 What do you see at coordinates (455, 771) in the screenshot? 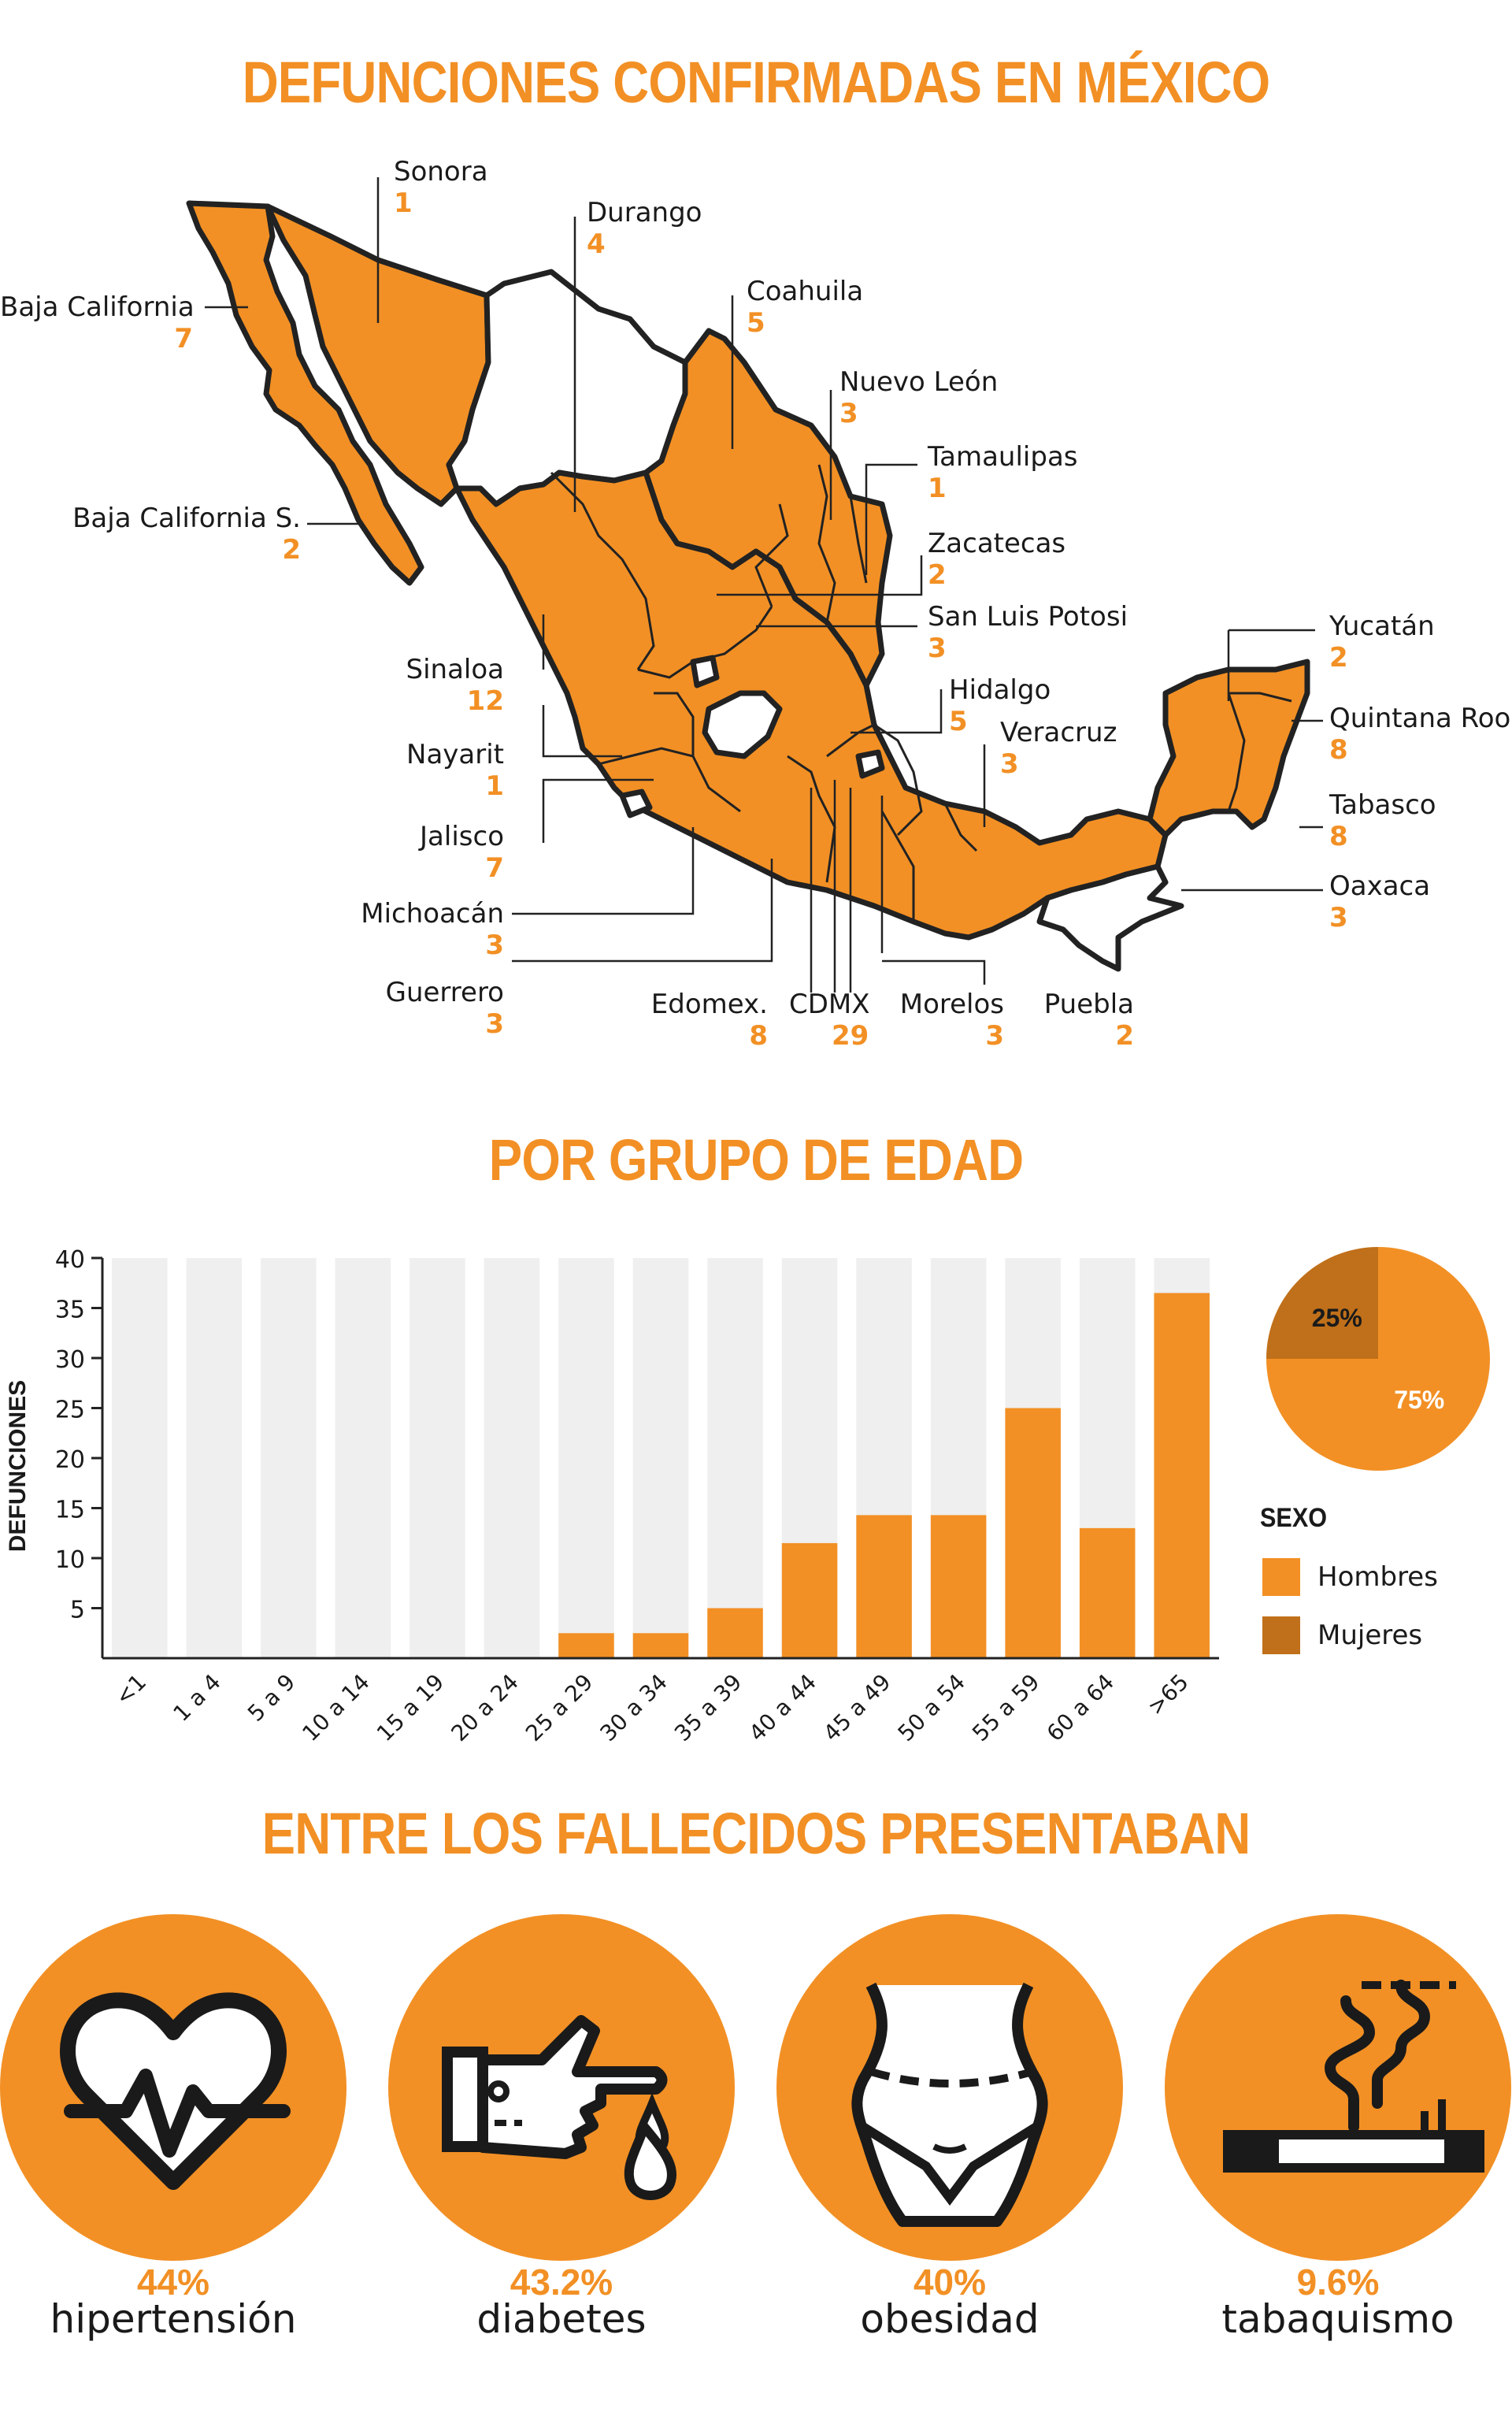
I see `state-label-nayarit: Nayarit 1` at bounding box center [455, 771].